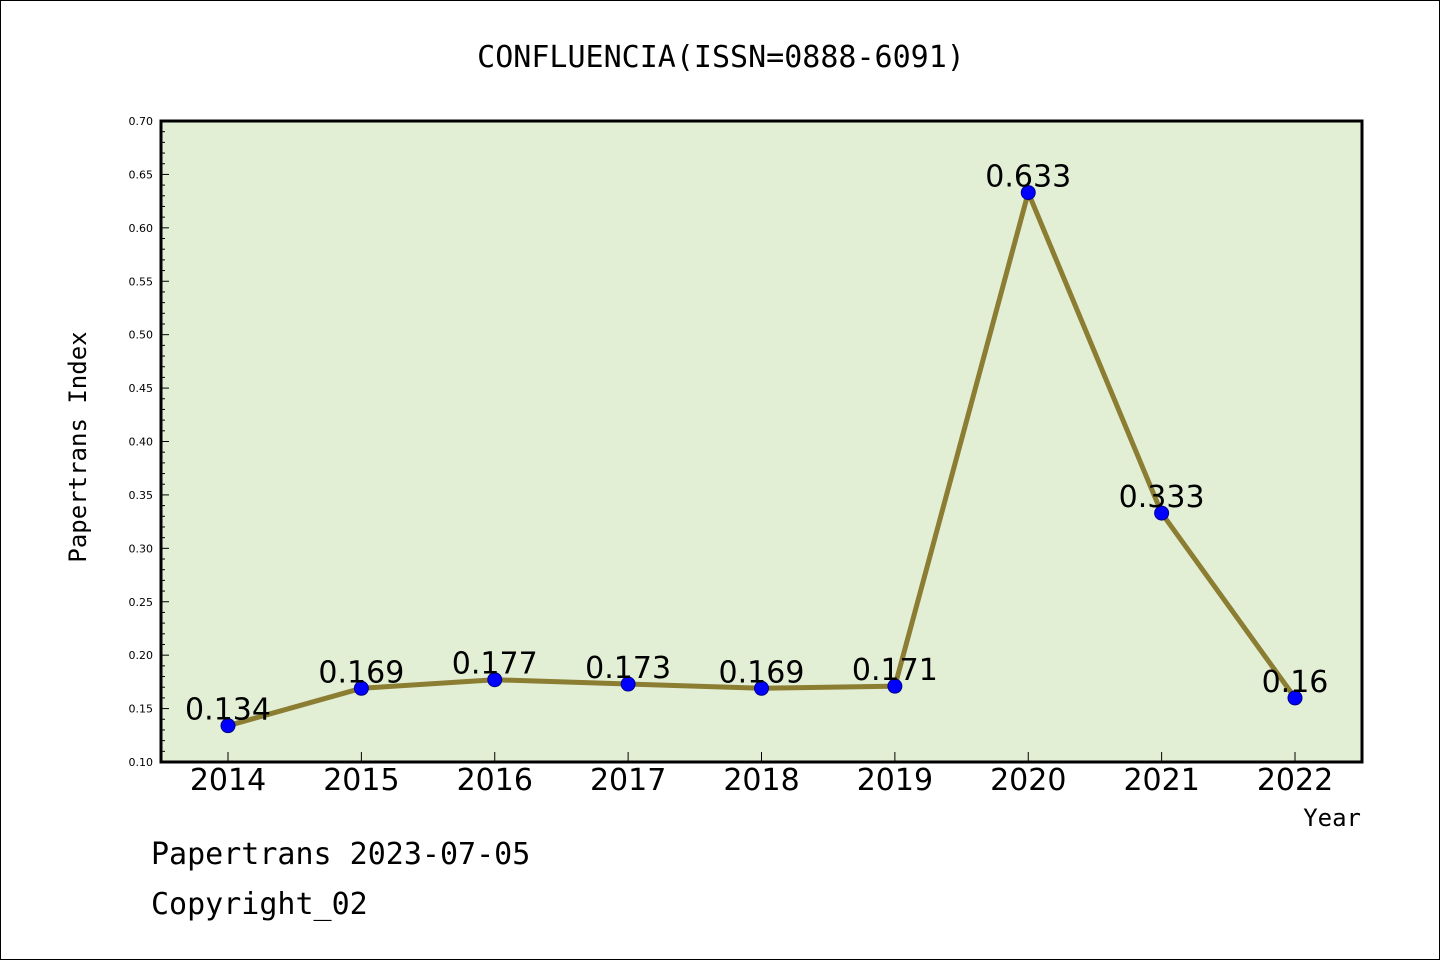  Describe the element at coordinates (141, 121) in the screenshot. I see `y-tick-label: 0.70` at that location.